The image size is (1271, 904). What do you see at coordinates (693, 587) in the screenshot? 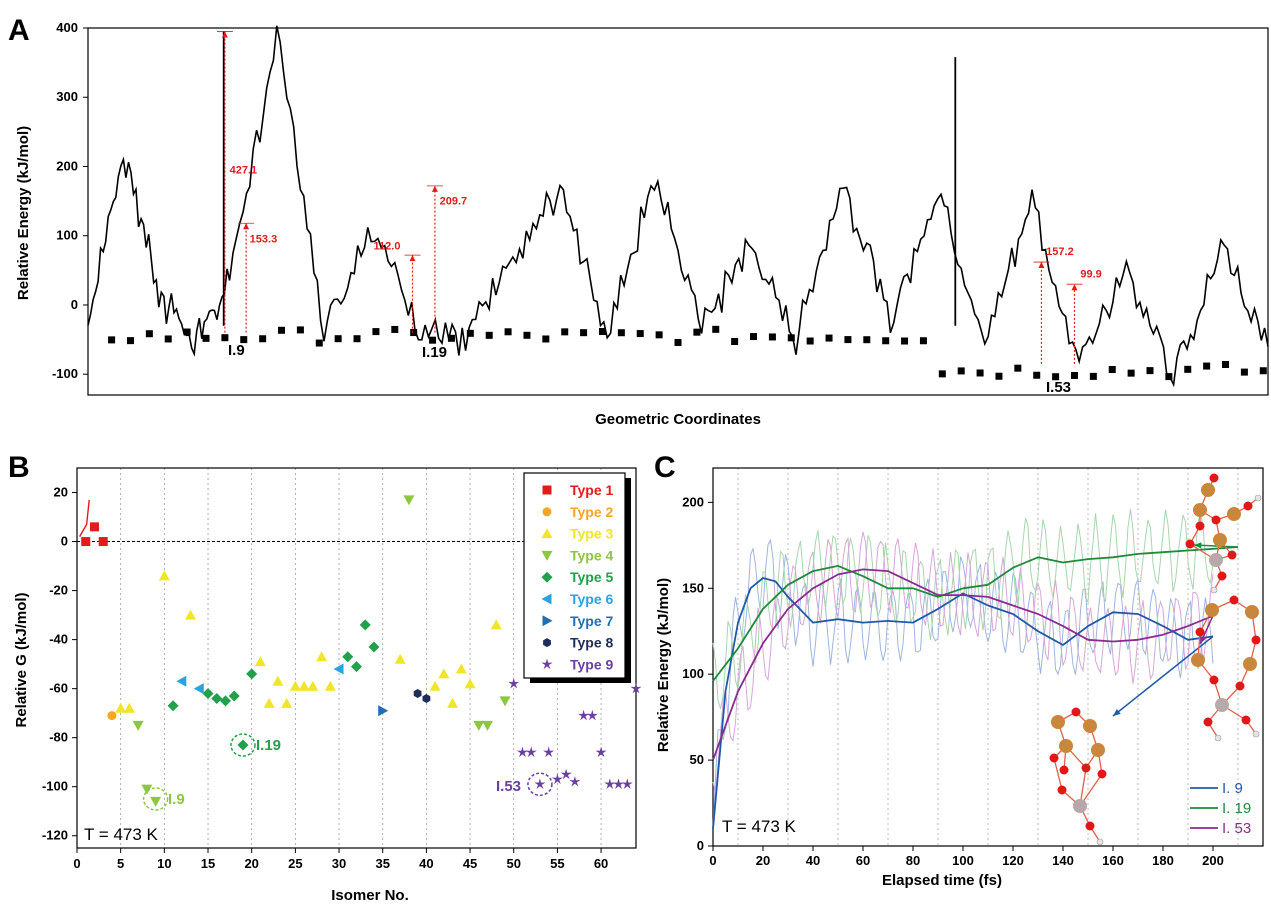
I see `panel-c-ytick-label: 150` at bounding box center [693, 587].